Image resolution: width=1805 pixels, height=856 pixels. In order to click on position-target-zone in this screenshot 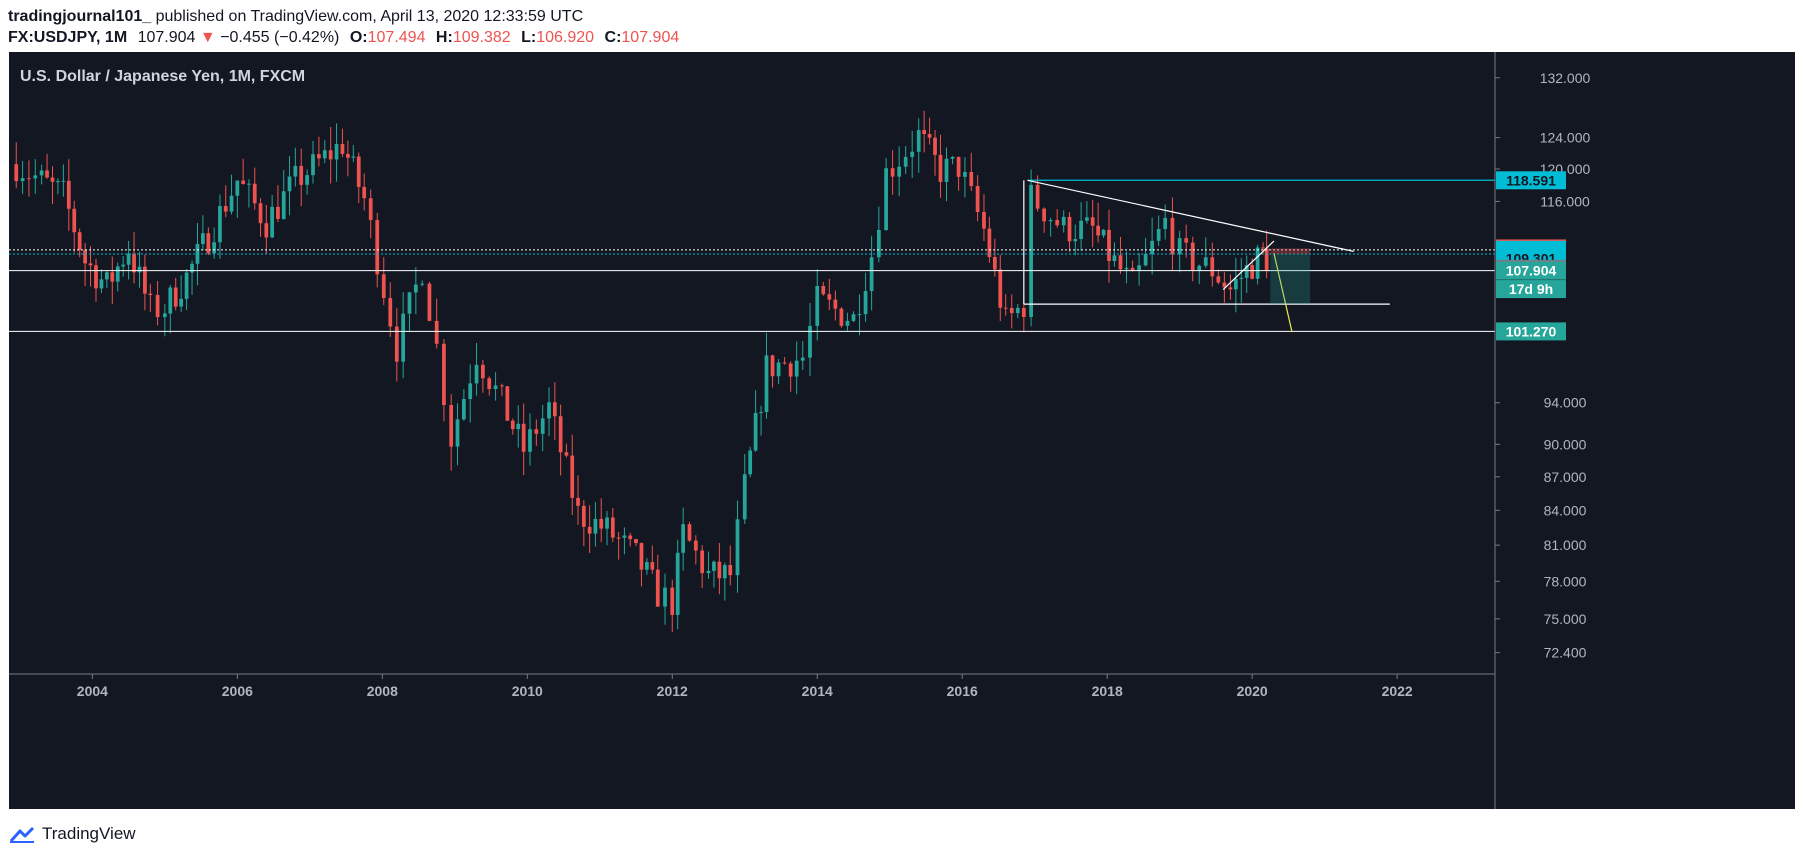, I will do `click(1290, 279)`.